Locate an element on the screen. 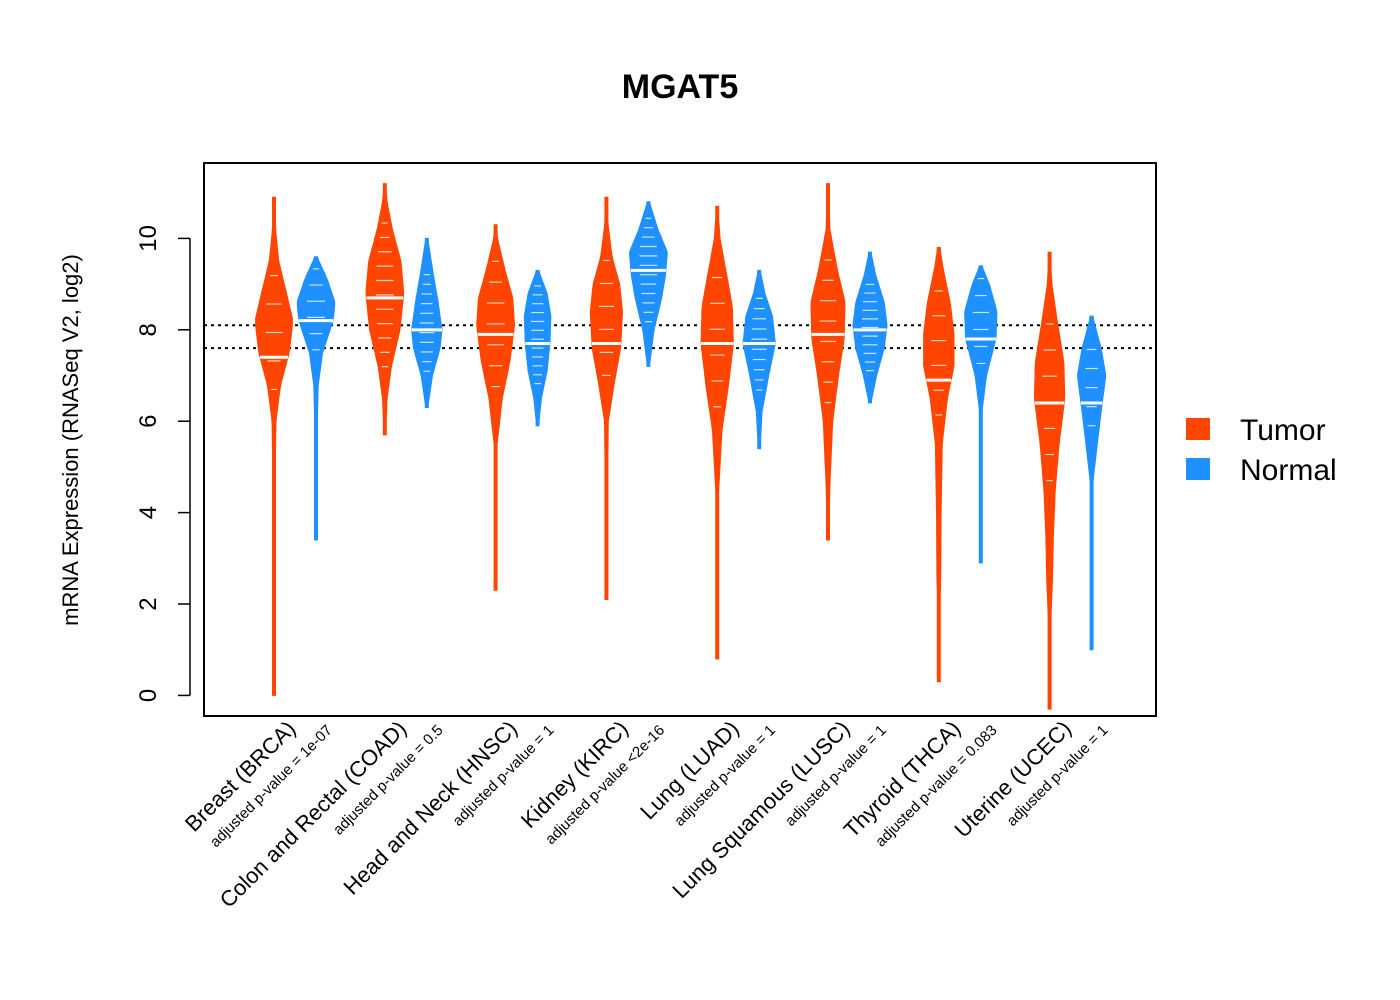 This screenshot has height=1000, width=1400. violin-tumor-lung-luad is located at coordinates (717, 432).